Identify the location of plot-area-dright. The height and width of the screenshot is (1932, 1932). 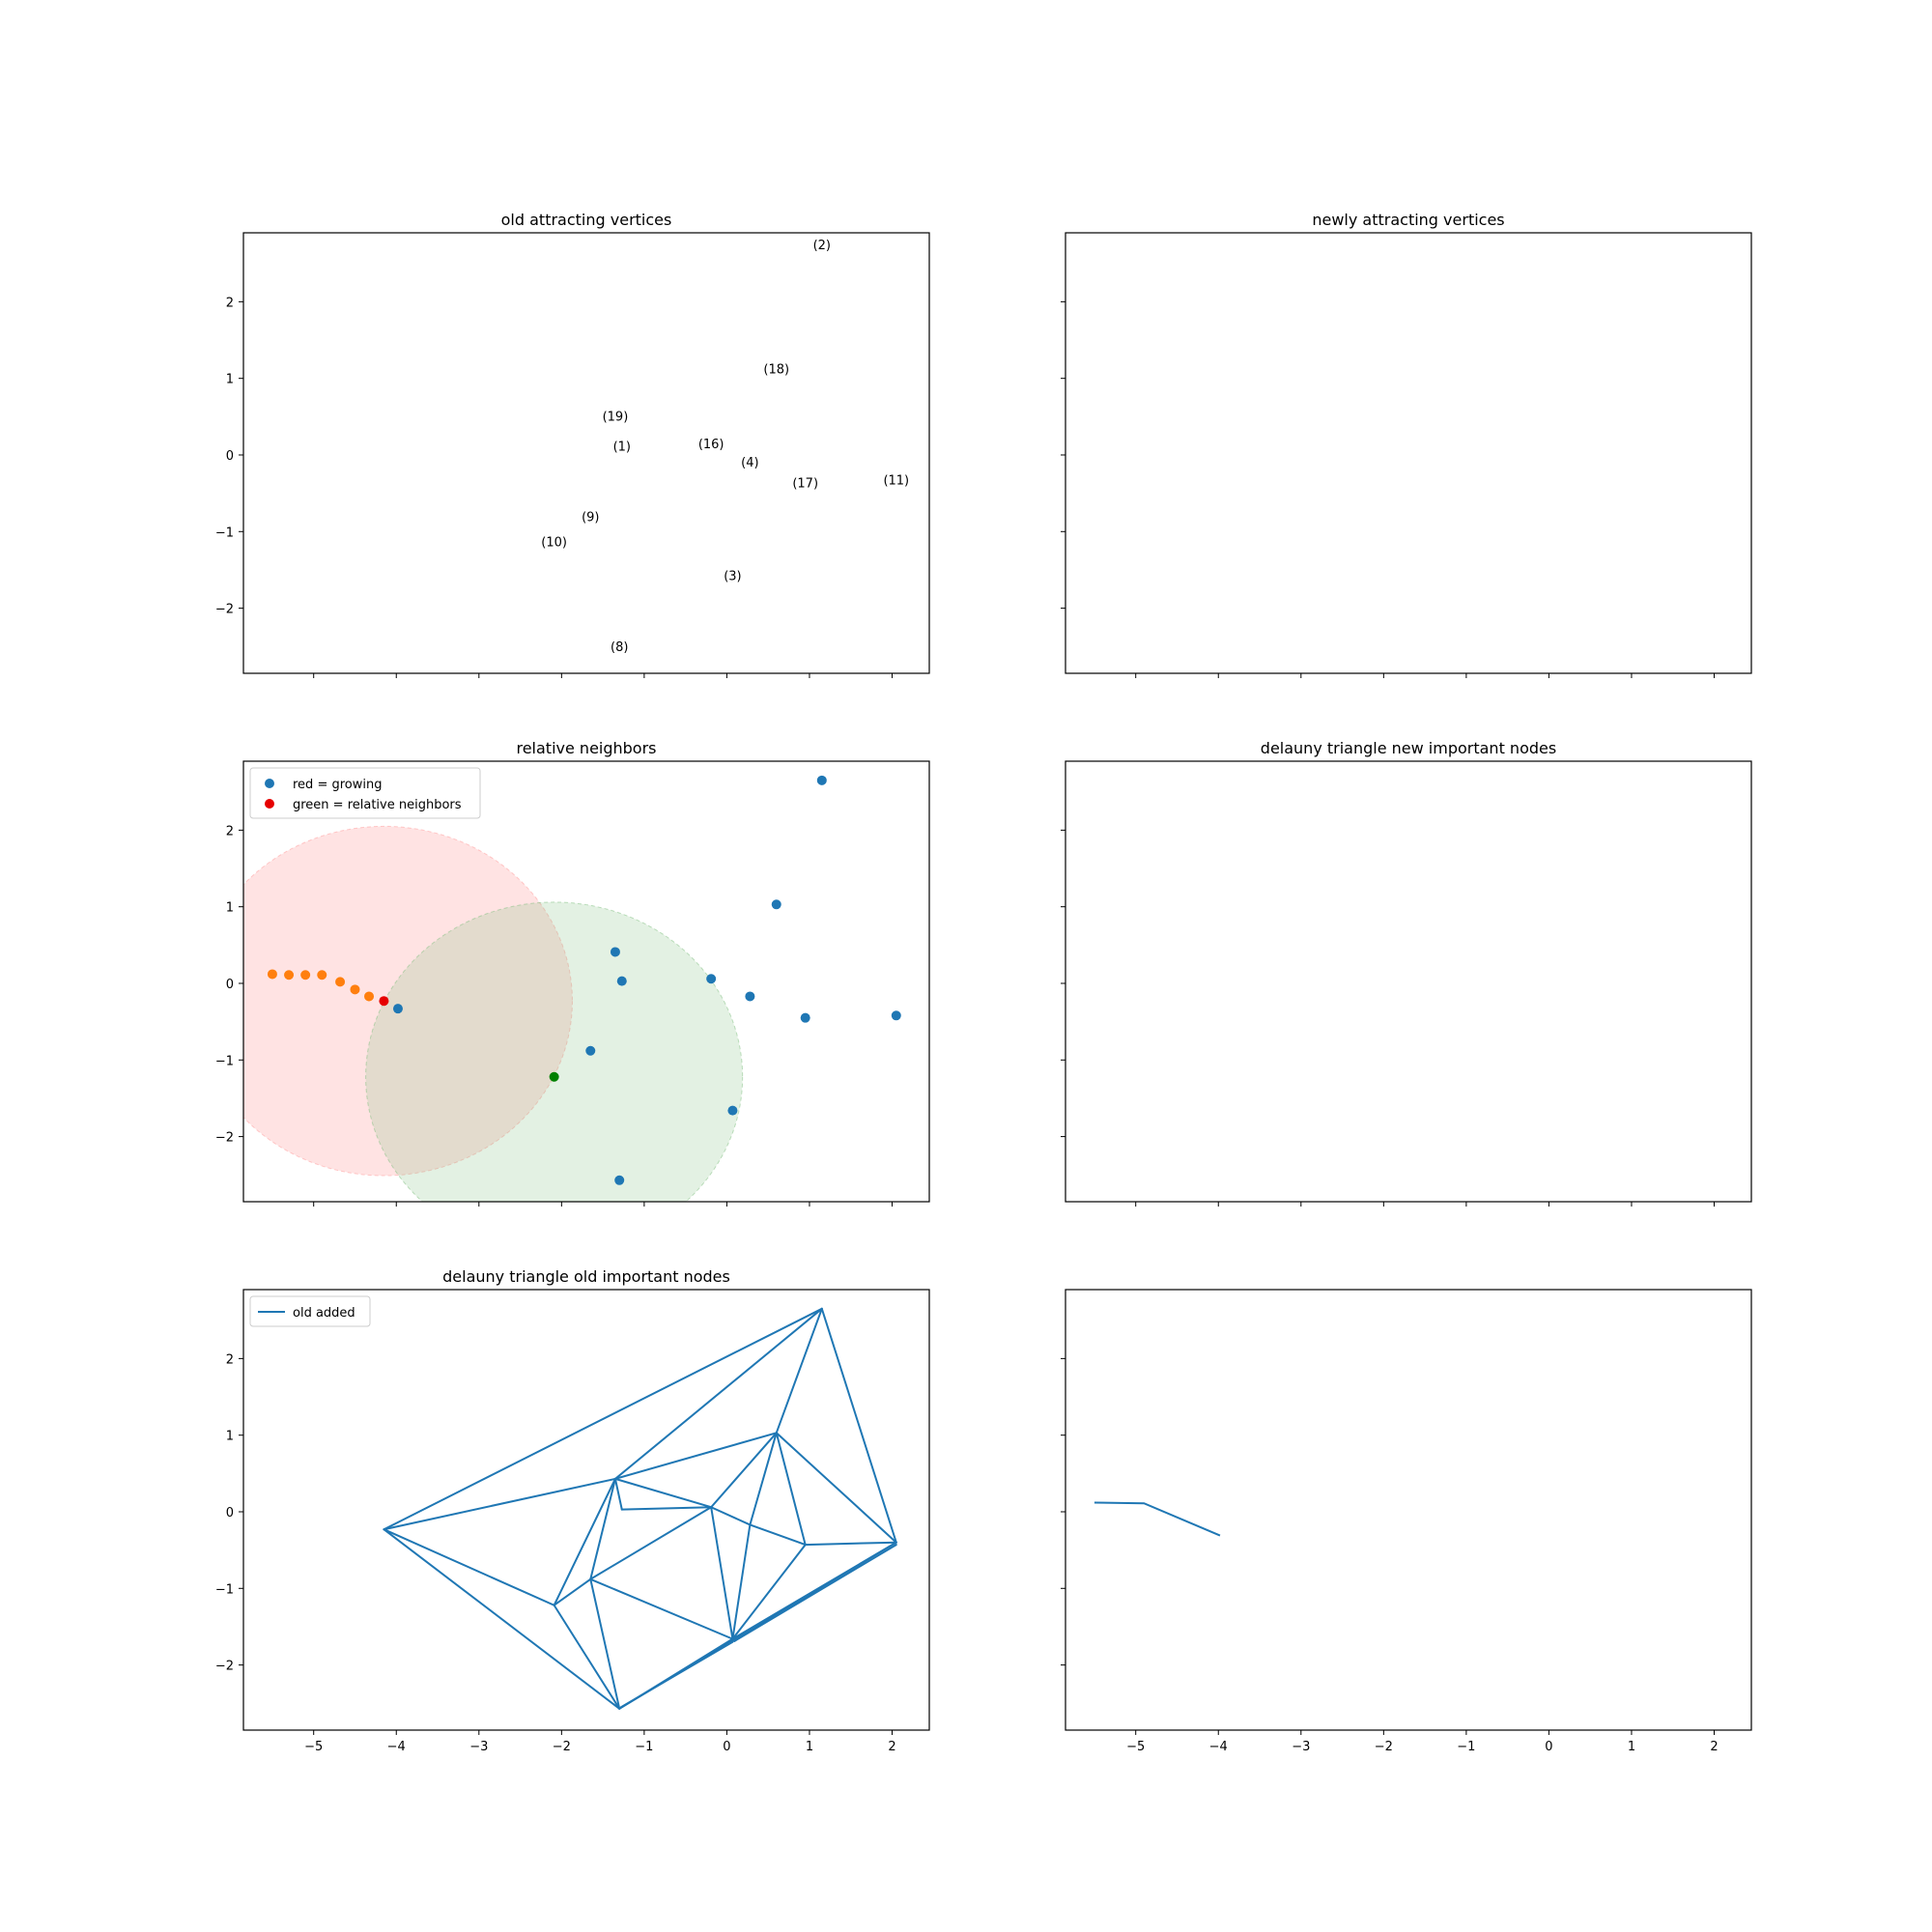
(1157, 1519).